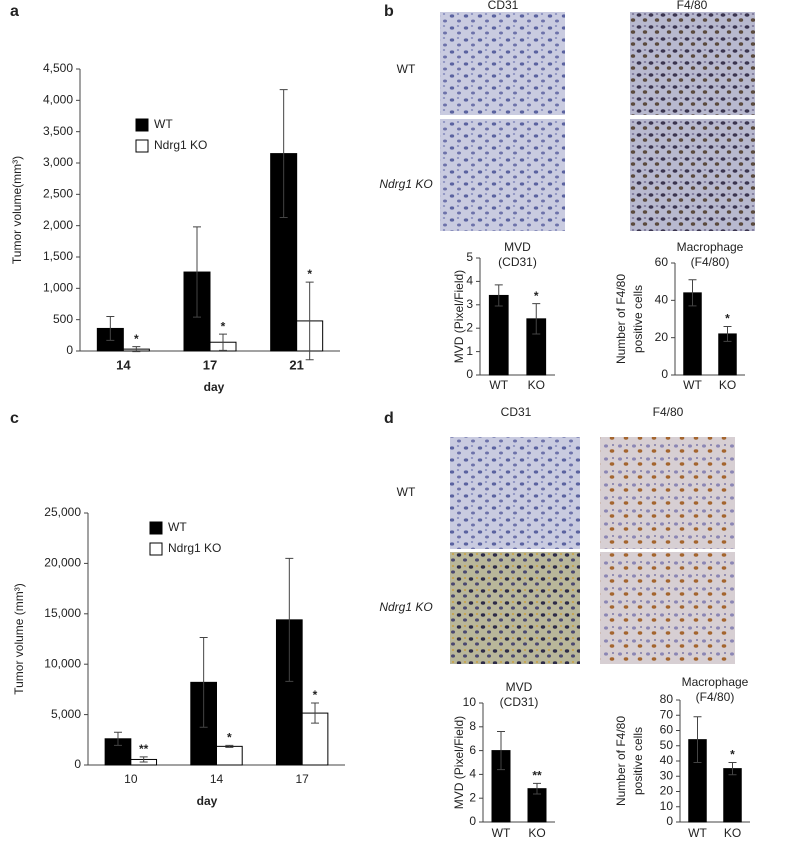 The height and width of the screenshot is (844, 787). Describe the element at coordinates (621, 761) in the screenshot. I see `y-axis-label: Number of F4/80` at that location.